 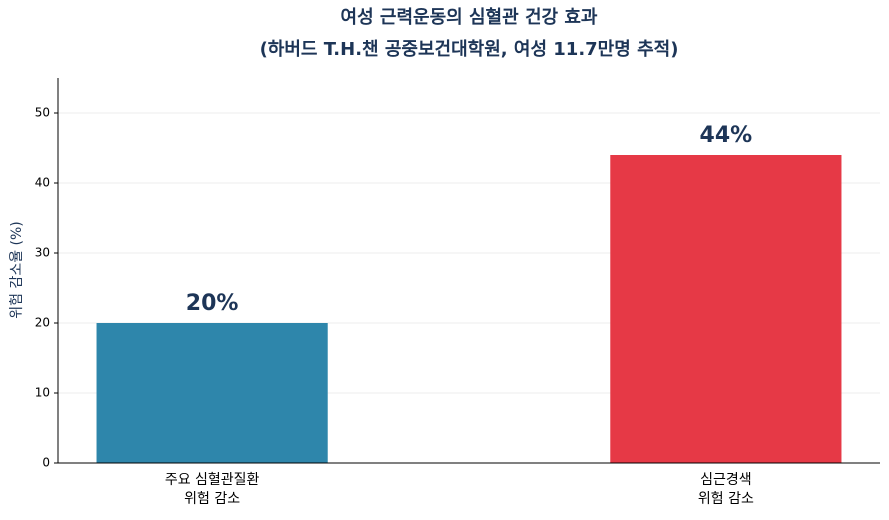 What do you see at coordinates (17, 270) in the screenshot?
I see `y-axis-label: 위험 감소율 (%)` at bounding box center [17, 270].